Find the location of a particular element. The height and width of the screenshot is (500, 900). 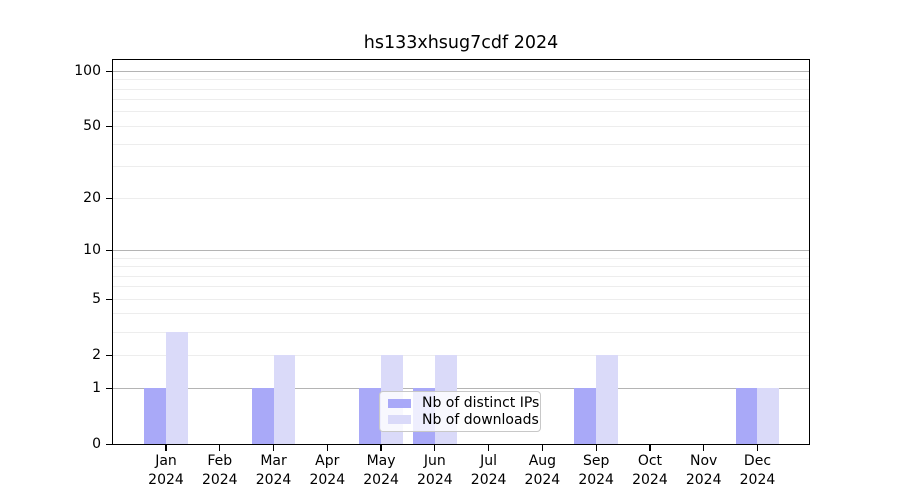

x-tick-label: Aug 2024 is located at coordinates (542, 471).